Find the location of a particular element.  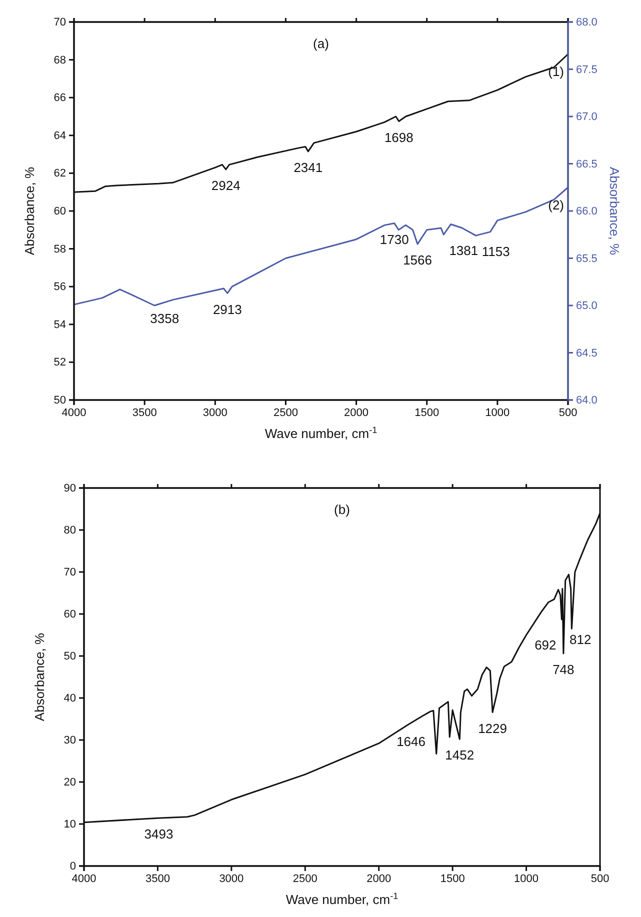

annotation: 2913 is located at coordinates (227, 309).